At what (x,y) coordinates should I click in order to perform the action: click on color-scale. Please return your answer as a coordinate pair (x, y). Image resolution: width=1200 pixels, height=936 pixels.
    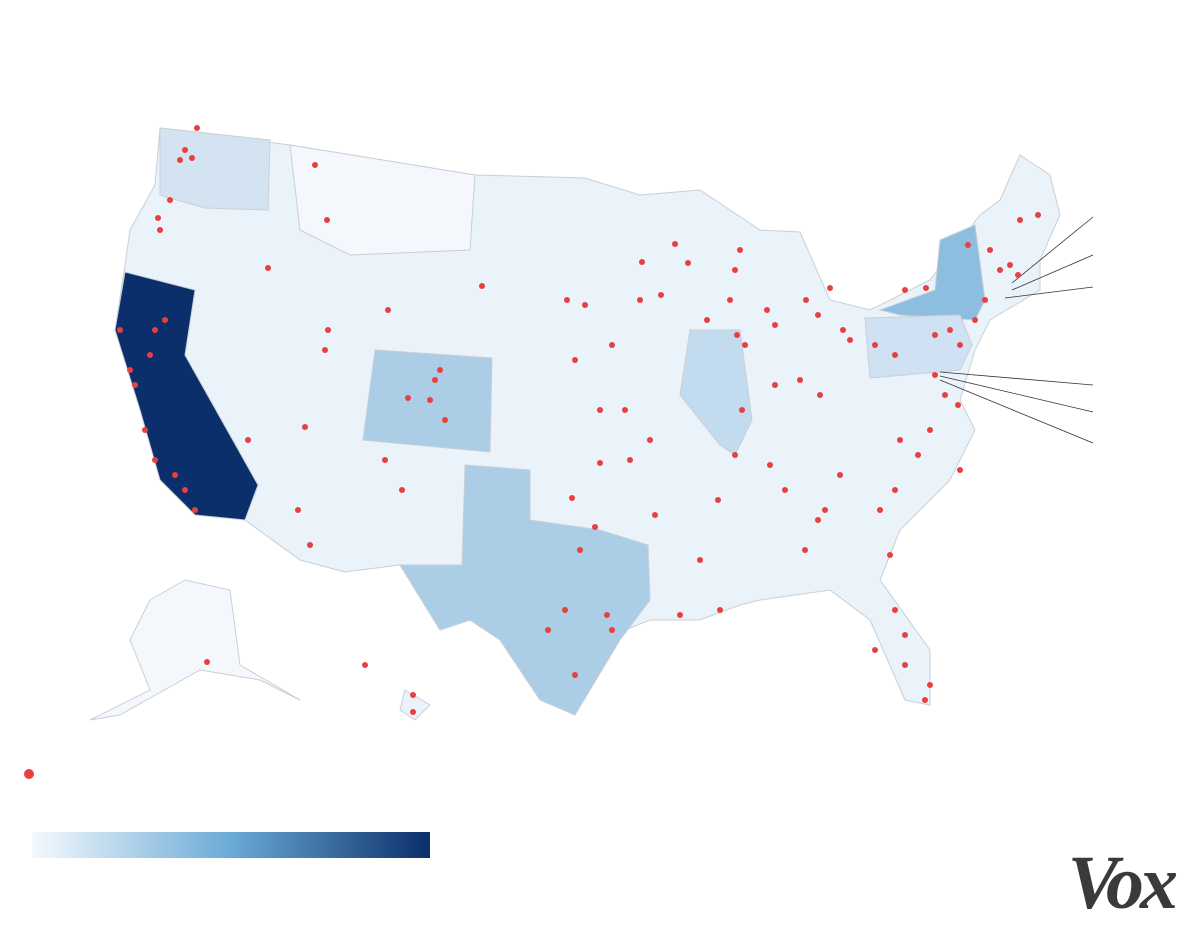
    Looking at the image, I should click on (231, 845).